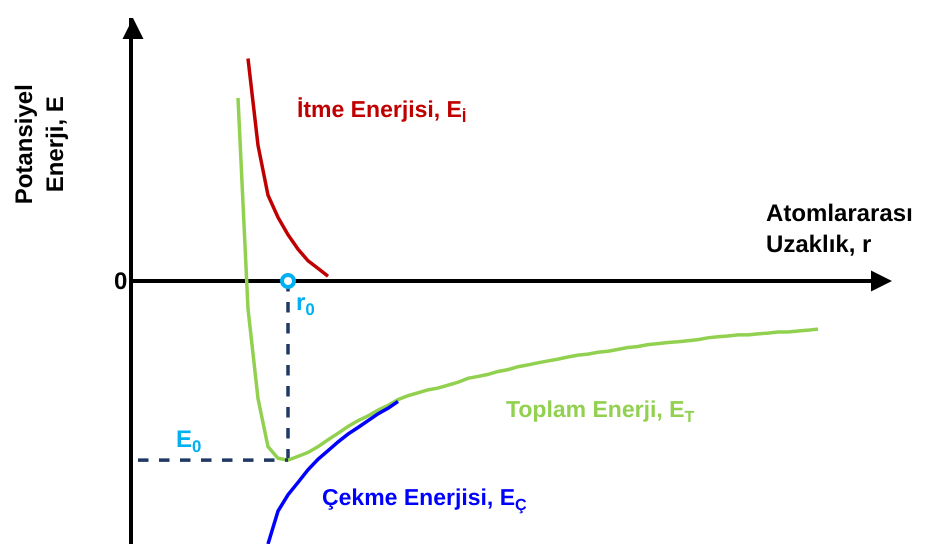 Image resolution: width=931 pixels, height=544 pixels. I want to click on y-axis-title: Potansiyel Enerji, E, so click(39, 144).